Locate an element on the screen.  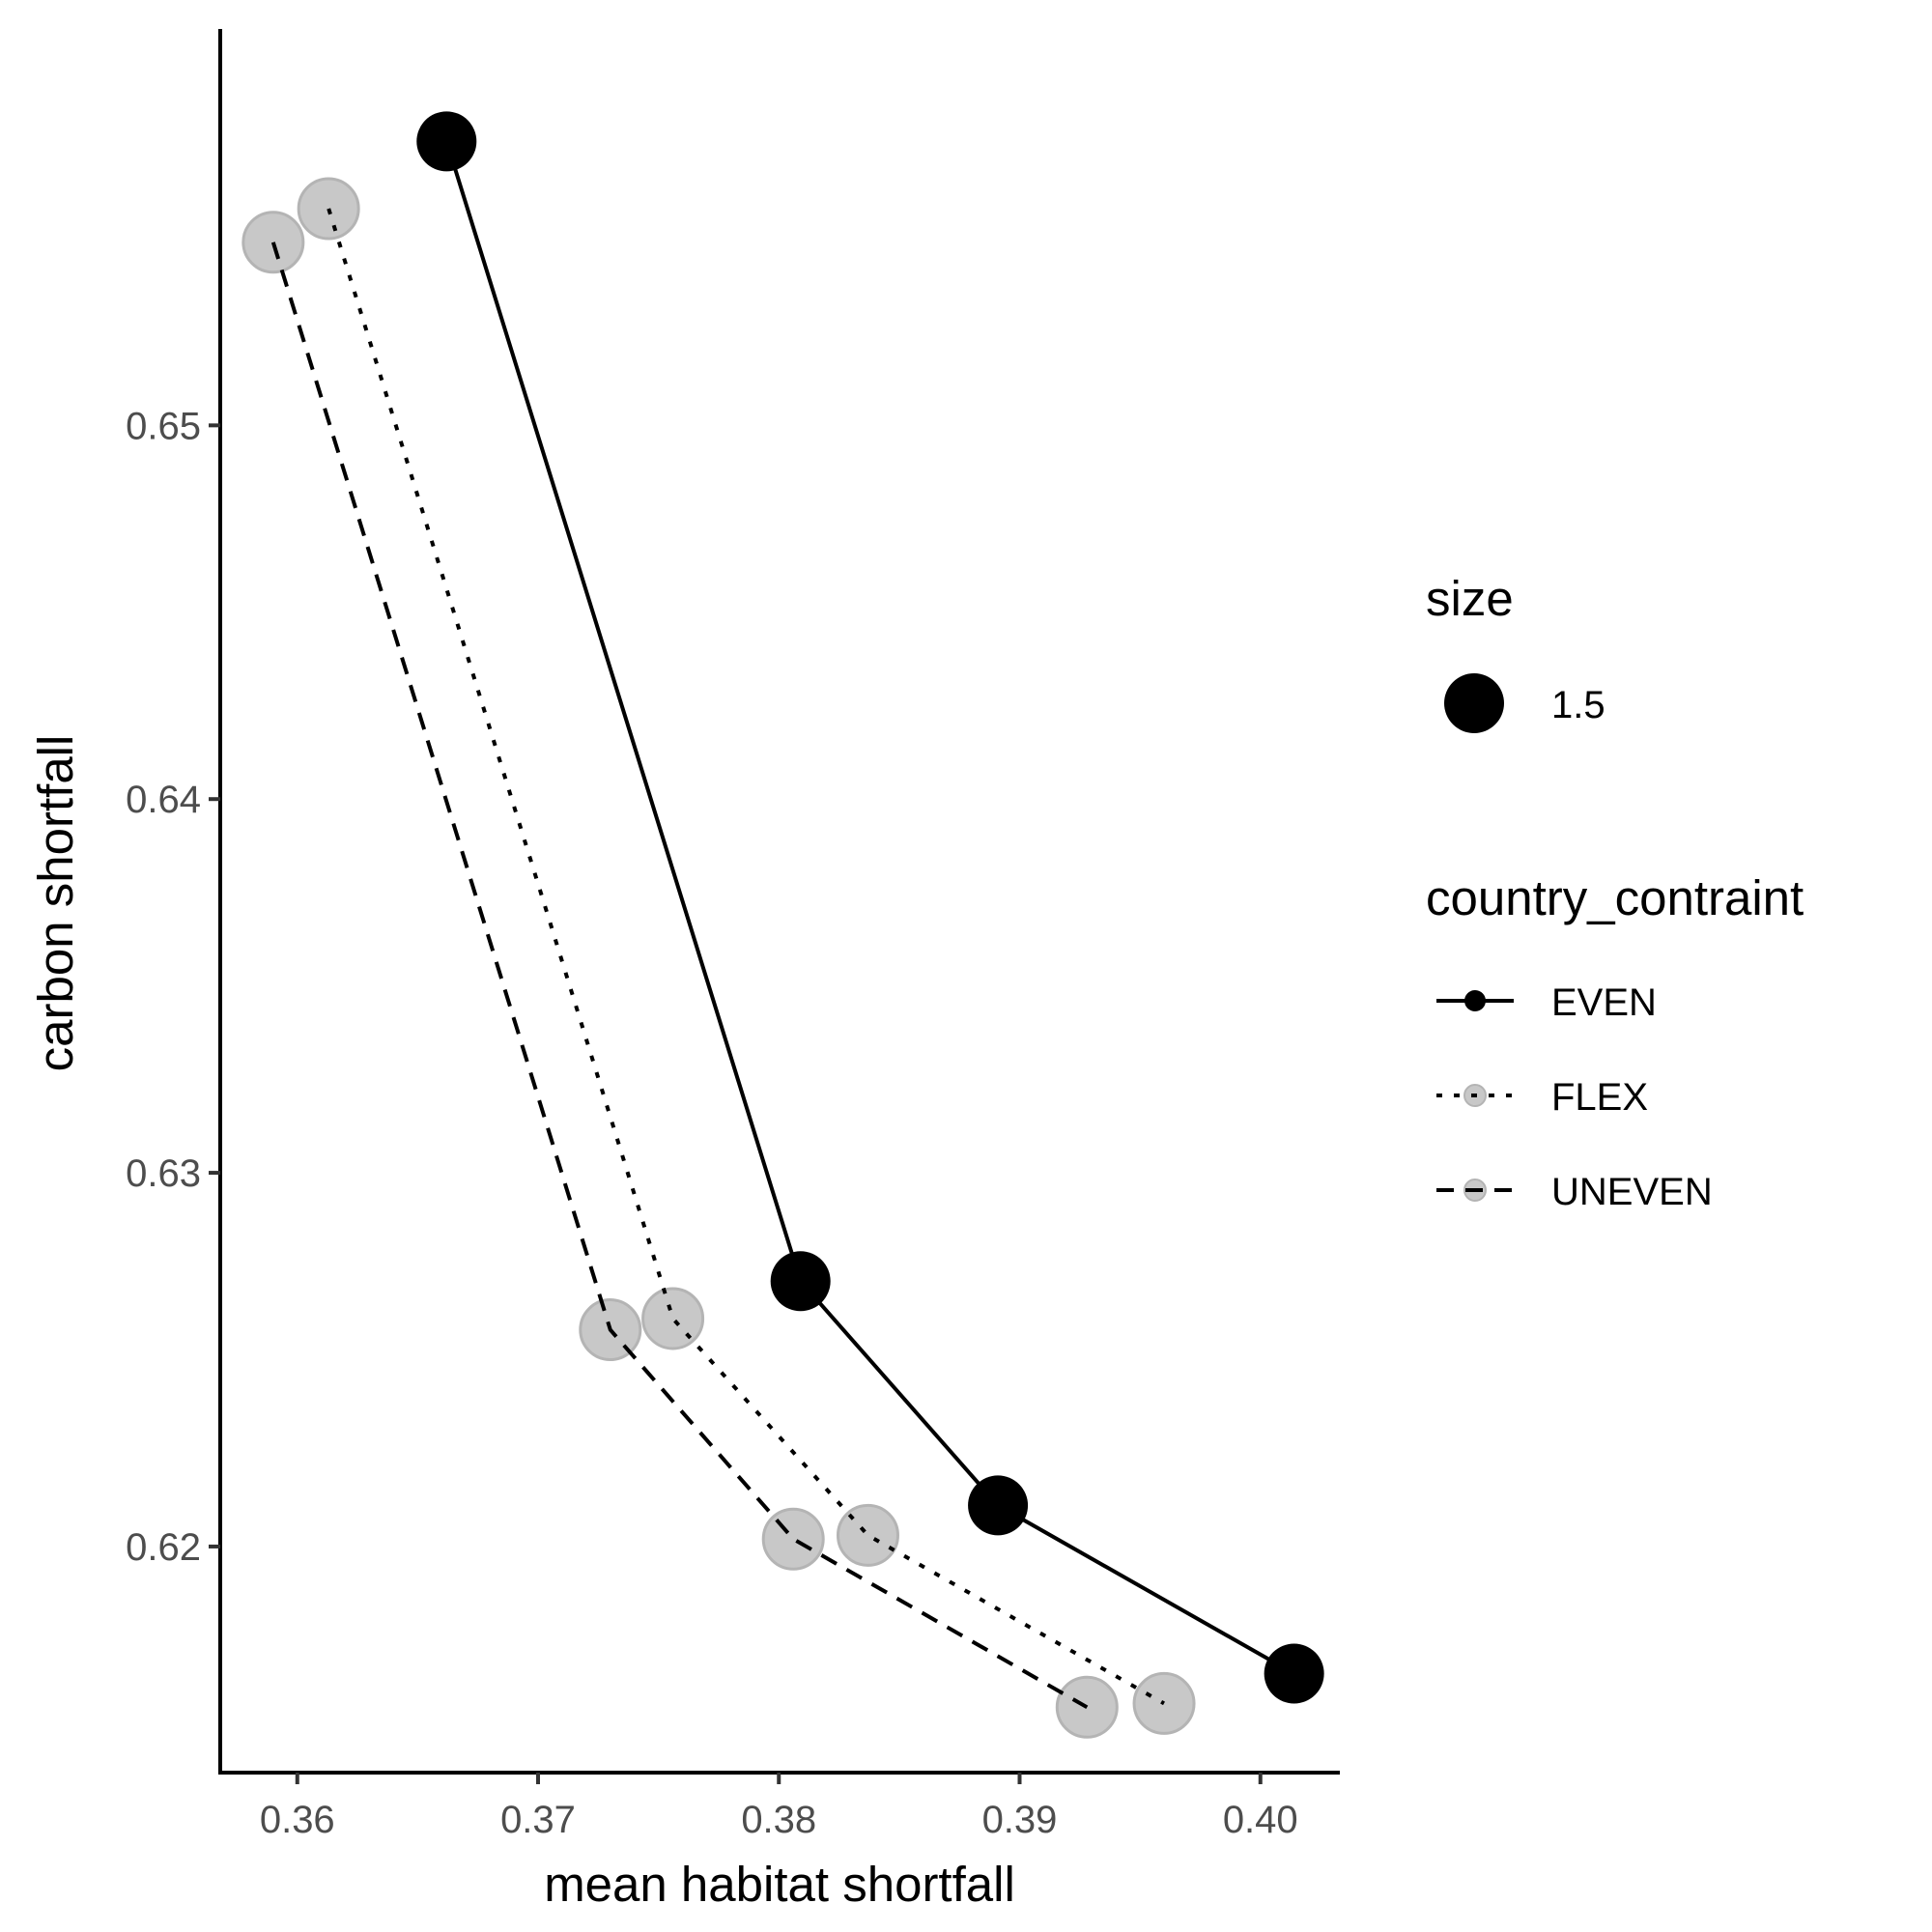
x-axis-title: mean habitat shortfall is located at coordinates (779, 1884).